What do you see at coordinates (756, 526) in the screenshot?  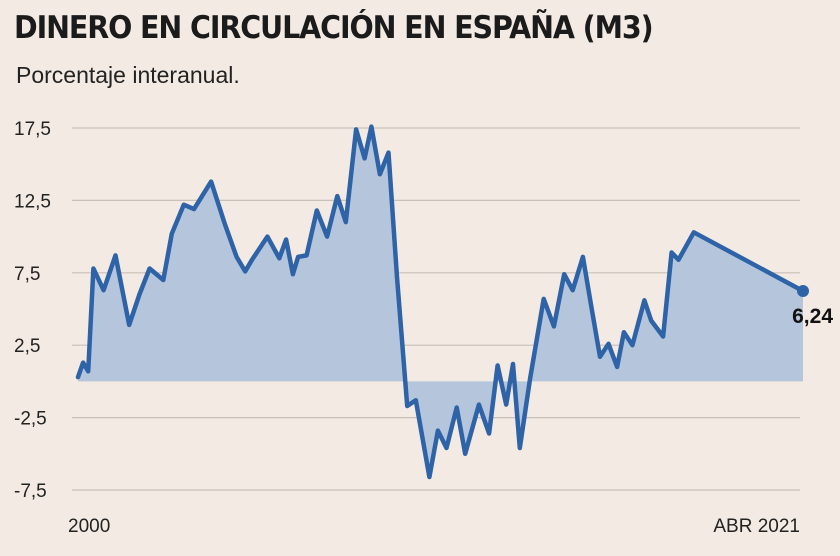 I see `x-label-end: ABR 2021` at bounding box center [756, 526].